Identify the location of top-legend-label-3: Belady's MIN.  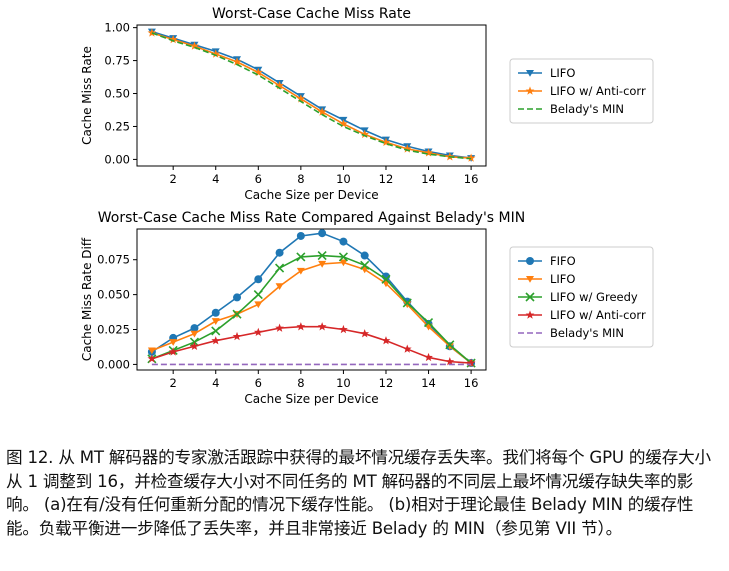
(587, 109).